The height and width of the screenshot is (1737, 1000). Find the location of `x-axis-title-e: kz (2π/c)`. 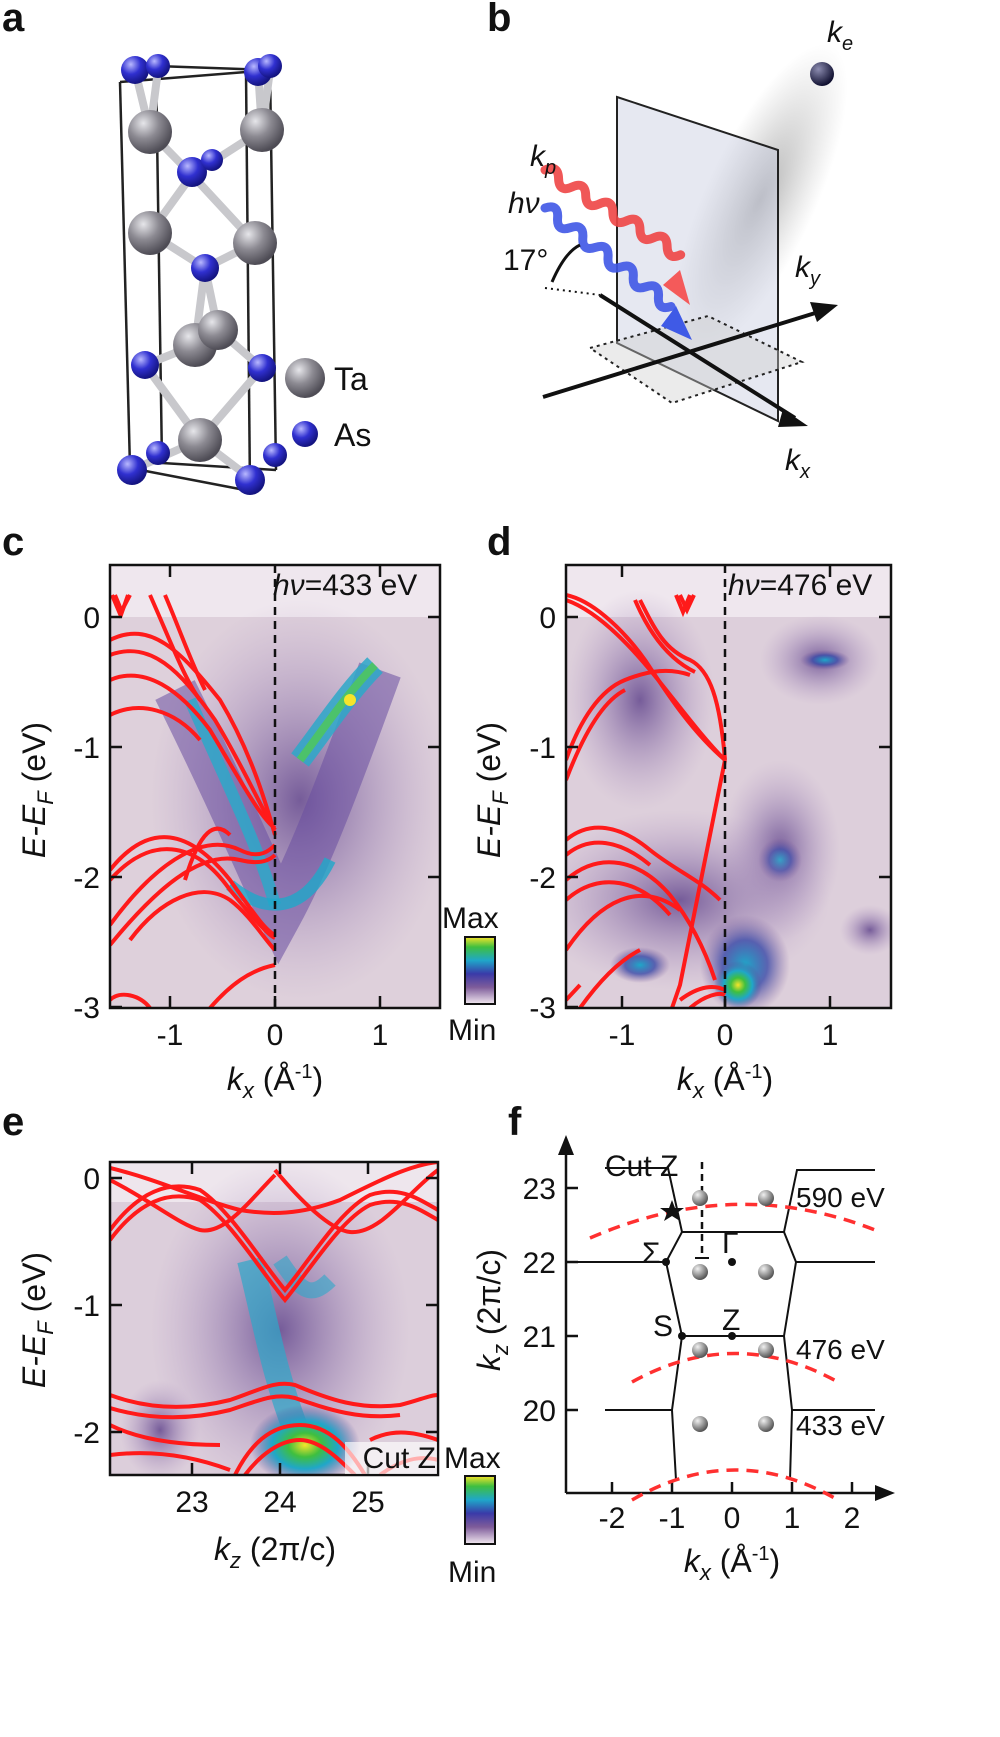

x-axis-title-e: kz (2π/c) is located at coordinates (275, 1552).